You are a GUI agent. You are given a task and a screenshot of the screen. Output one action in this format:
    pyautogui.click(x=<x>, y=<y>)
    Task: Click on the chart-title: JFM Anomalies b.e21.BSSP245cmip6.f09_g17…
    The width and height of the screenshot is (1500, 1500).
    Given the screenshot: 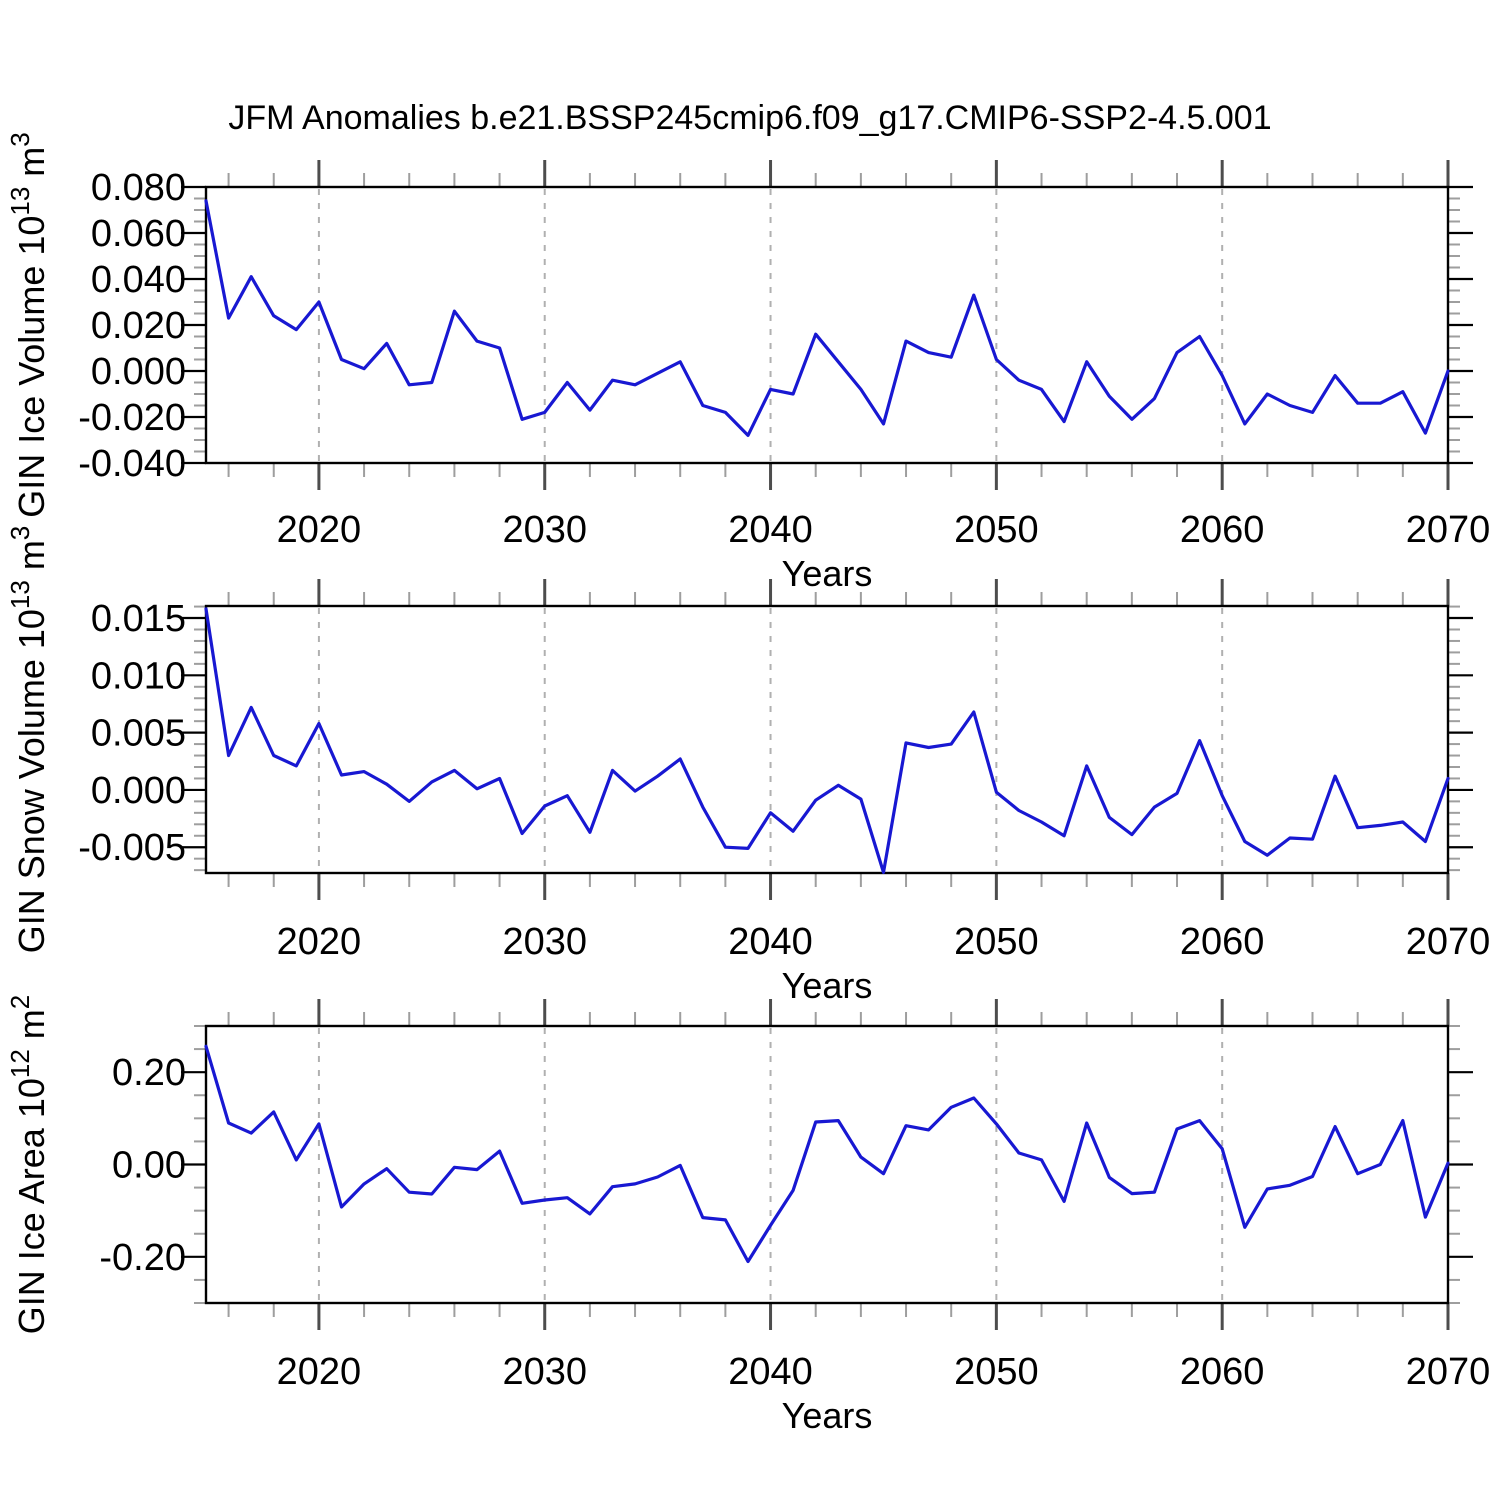 What is the action you would take?
    pyautogui.click(x=750, y=118)
    